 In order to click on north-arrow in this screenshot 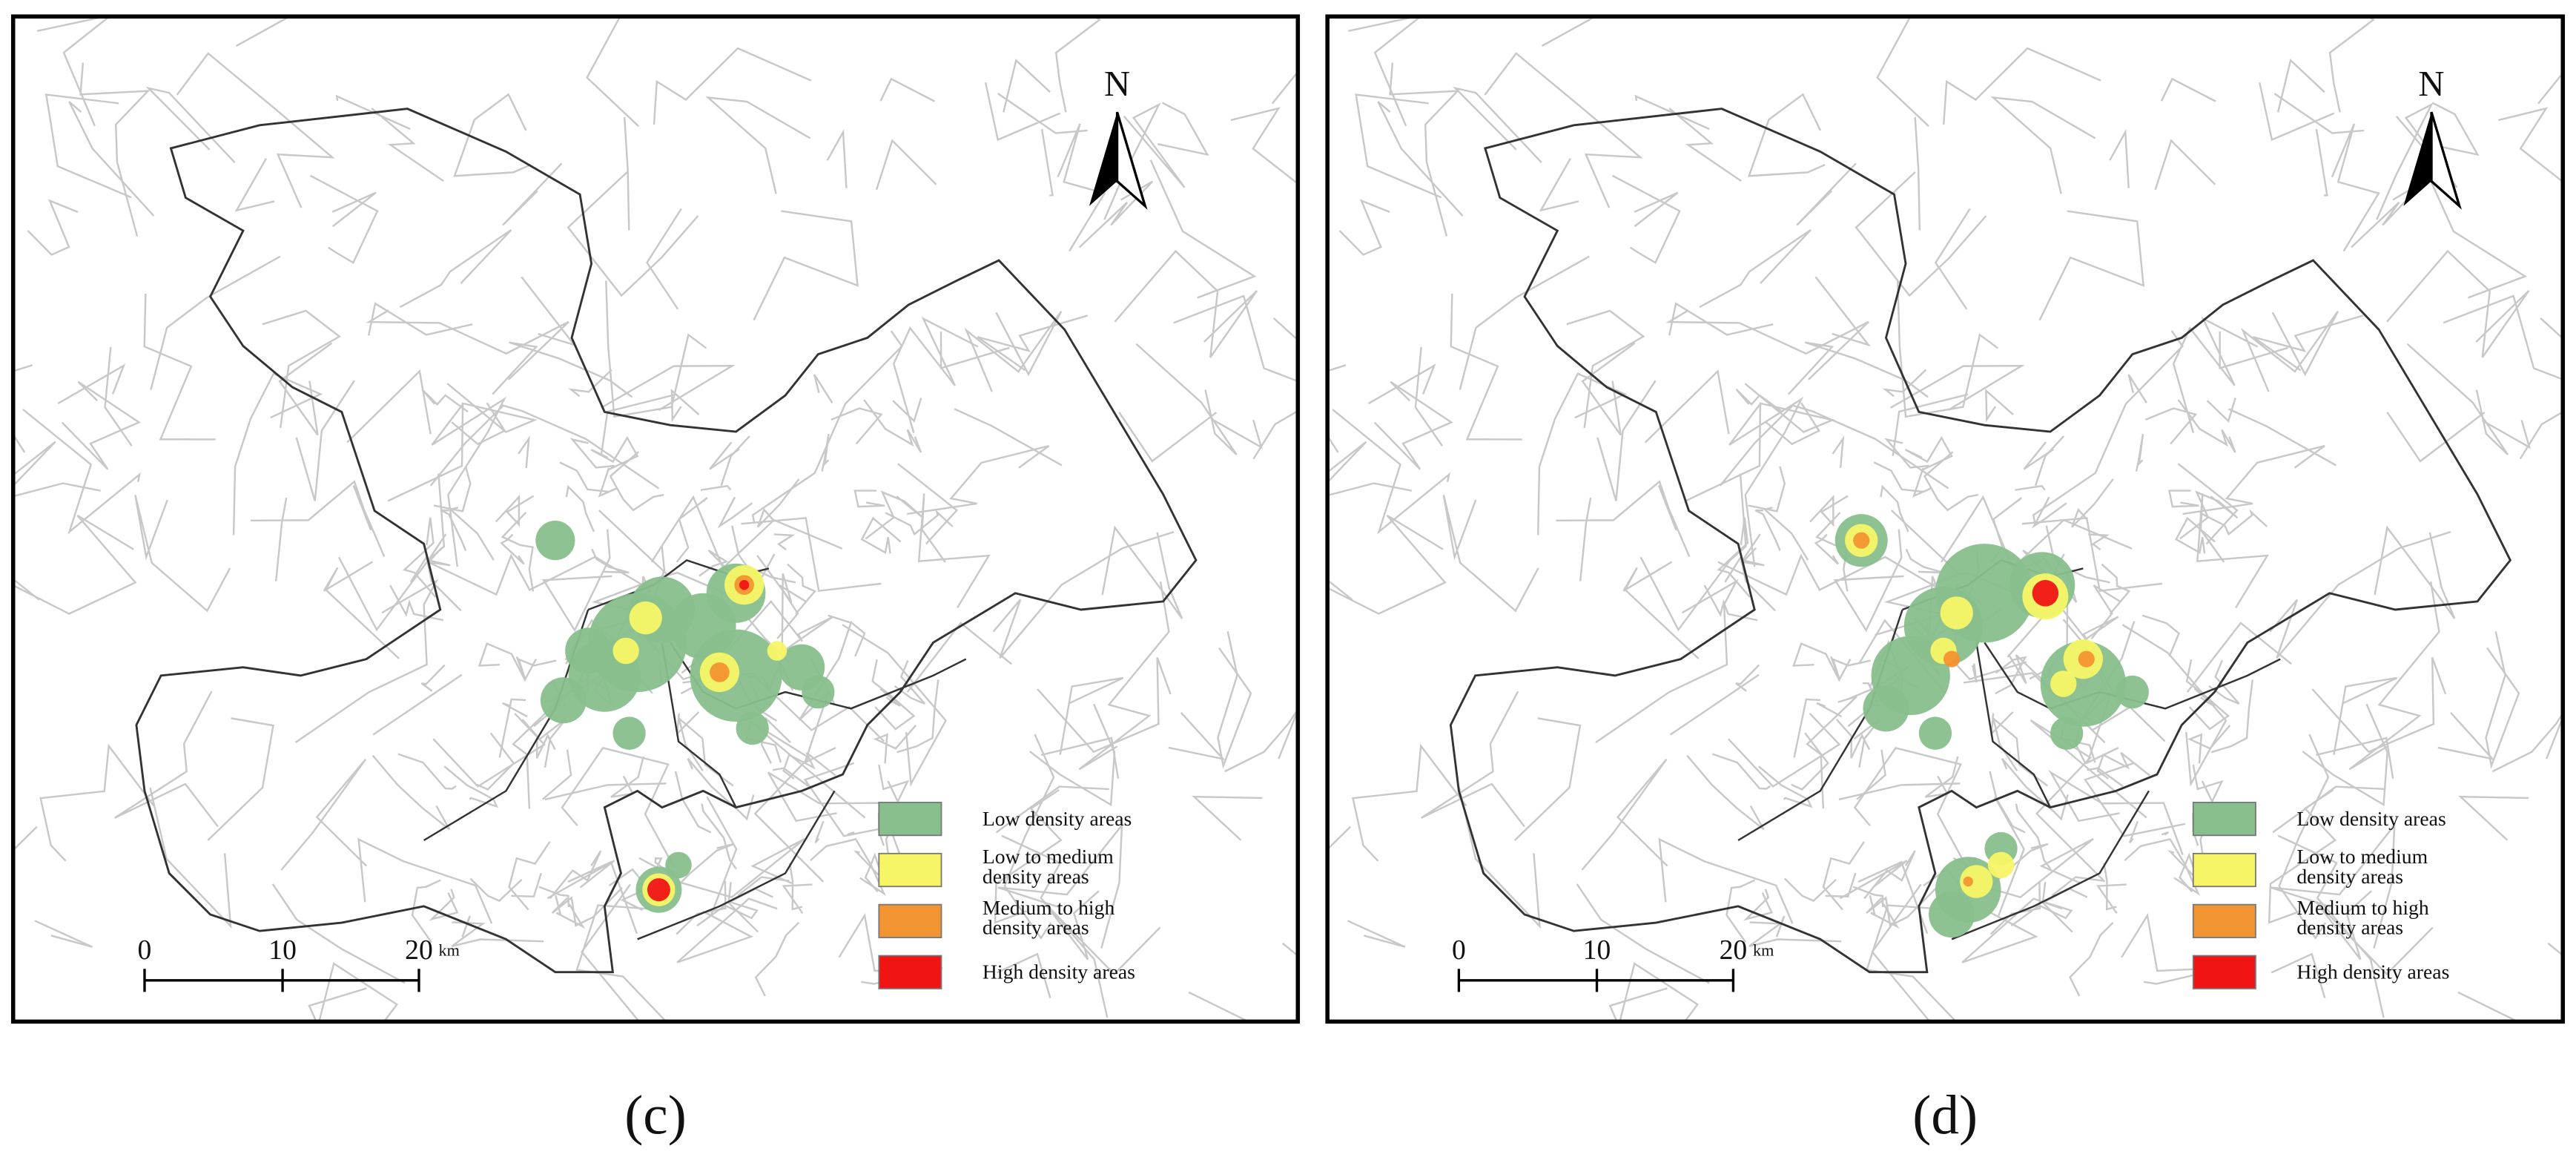, I will do `click(2446, 160)`.